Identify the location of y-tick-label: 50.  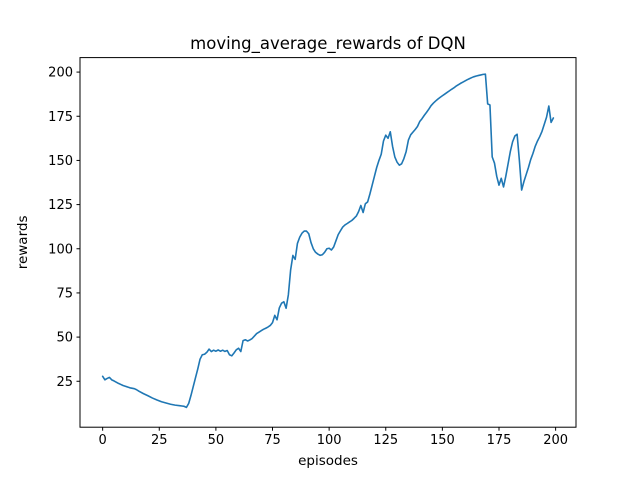
(64, 338).